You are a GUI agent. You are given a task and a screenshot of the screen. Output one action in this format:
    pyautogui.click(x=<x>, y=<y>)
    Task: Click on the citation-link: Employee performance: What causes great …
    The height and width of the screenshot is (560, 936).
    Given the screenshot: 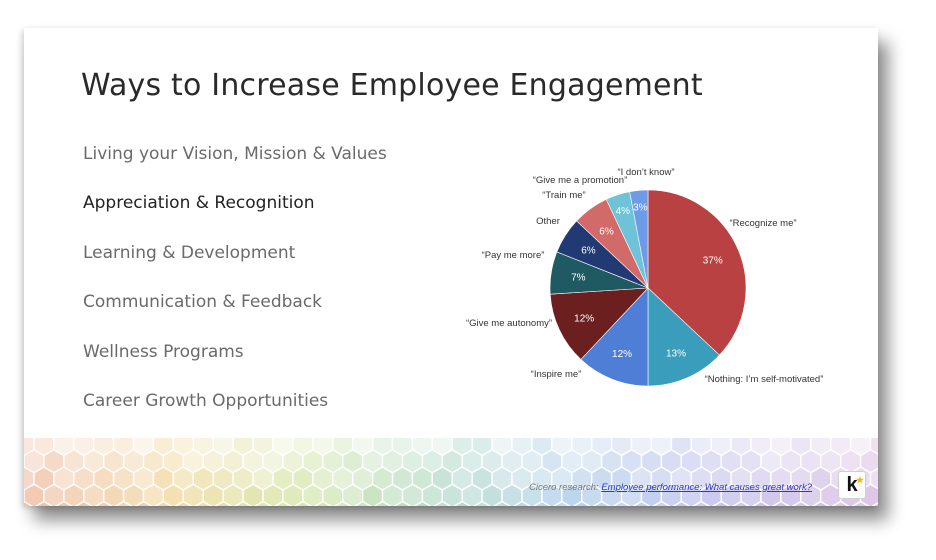 What is the action you would take?
    pyautogui.click(x=706, y=487)
    